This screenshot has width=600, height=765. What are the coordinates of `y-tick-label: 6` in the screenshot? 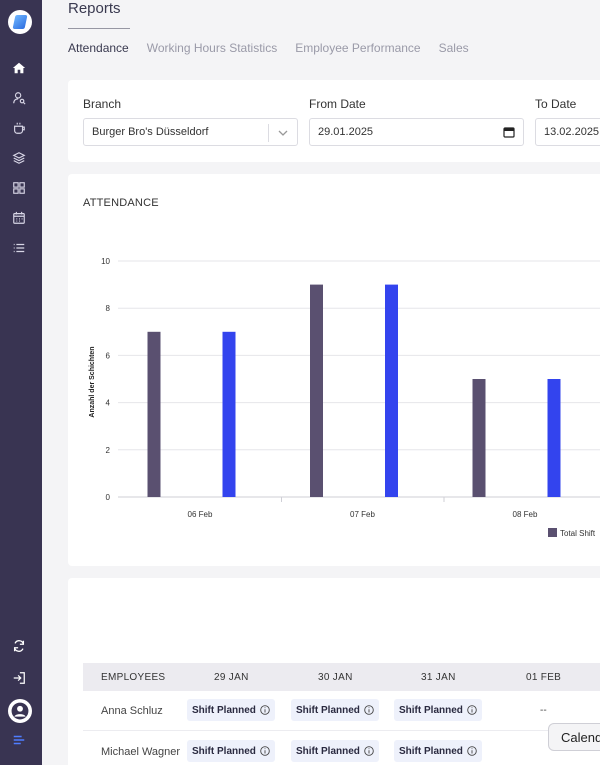 It's located at (108, 355).